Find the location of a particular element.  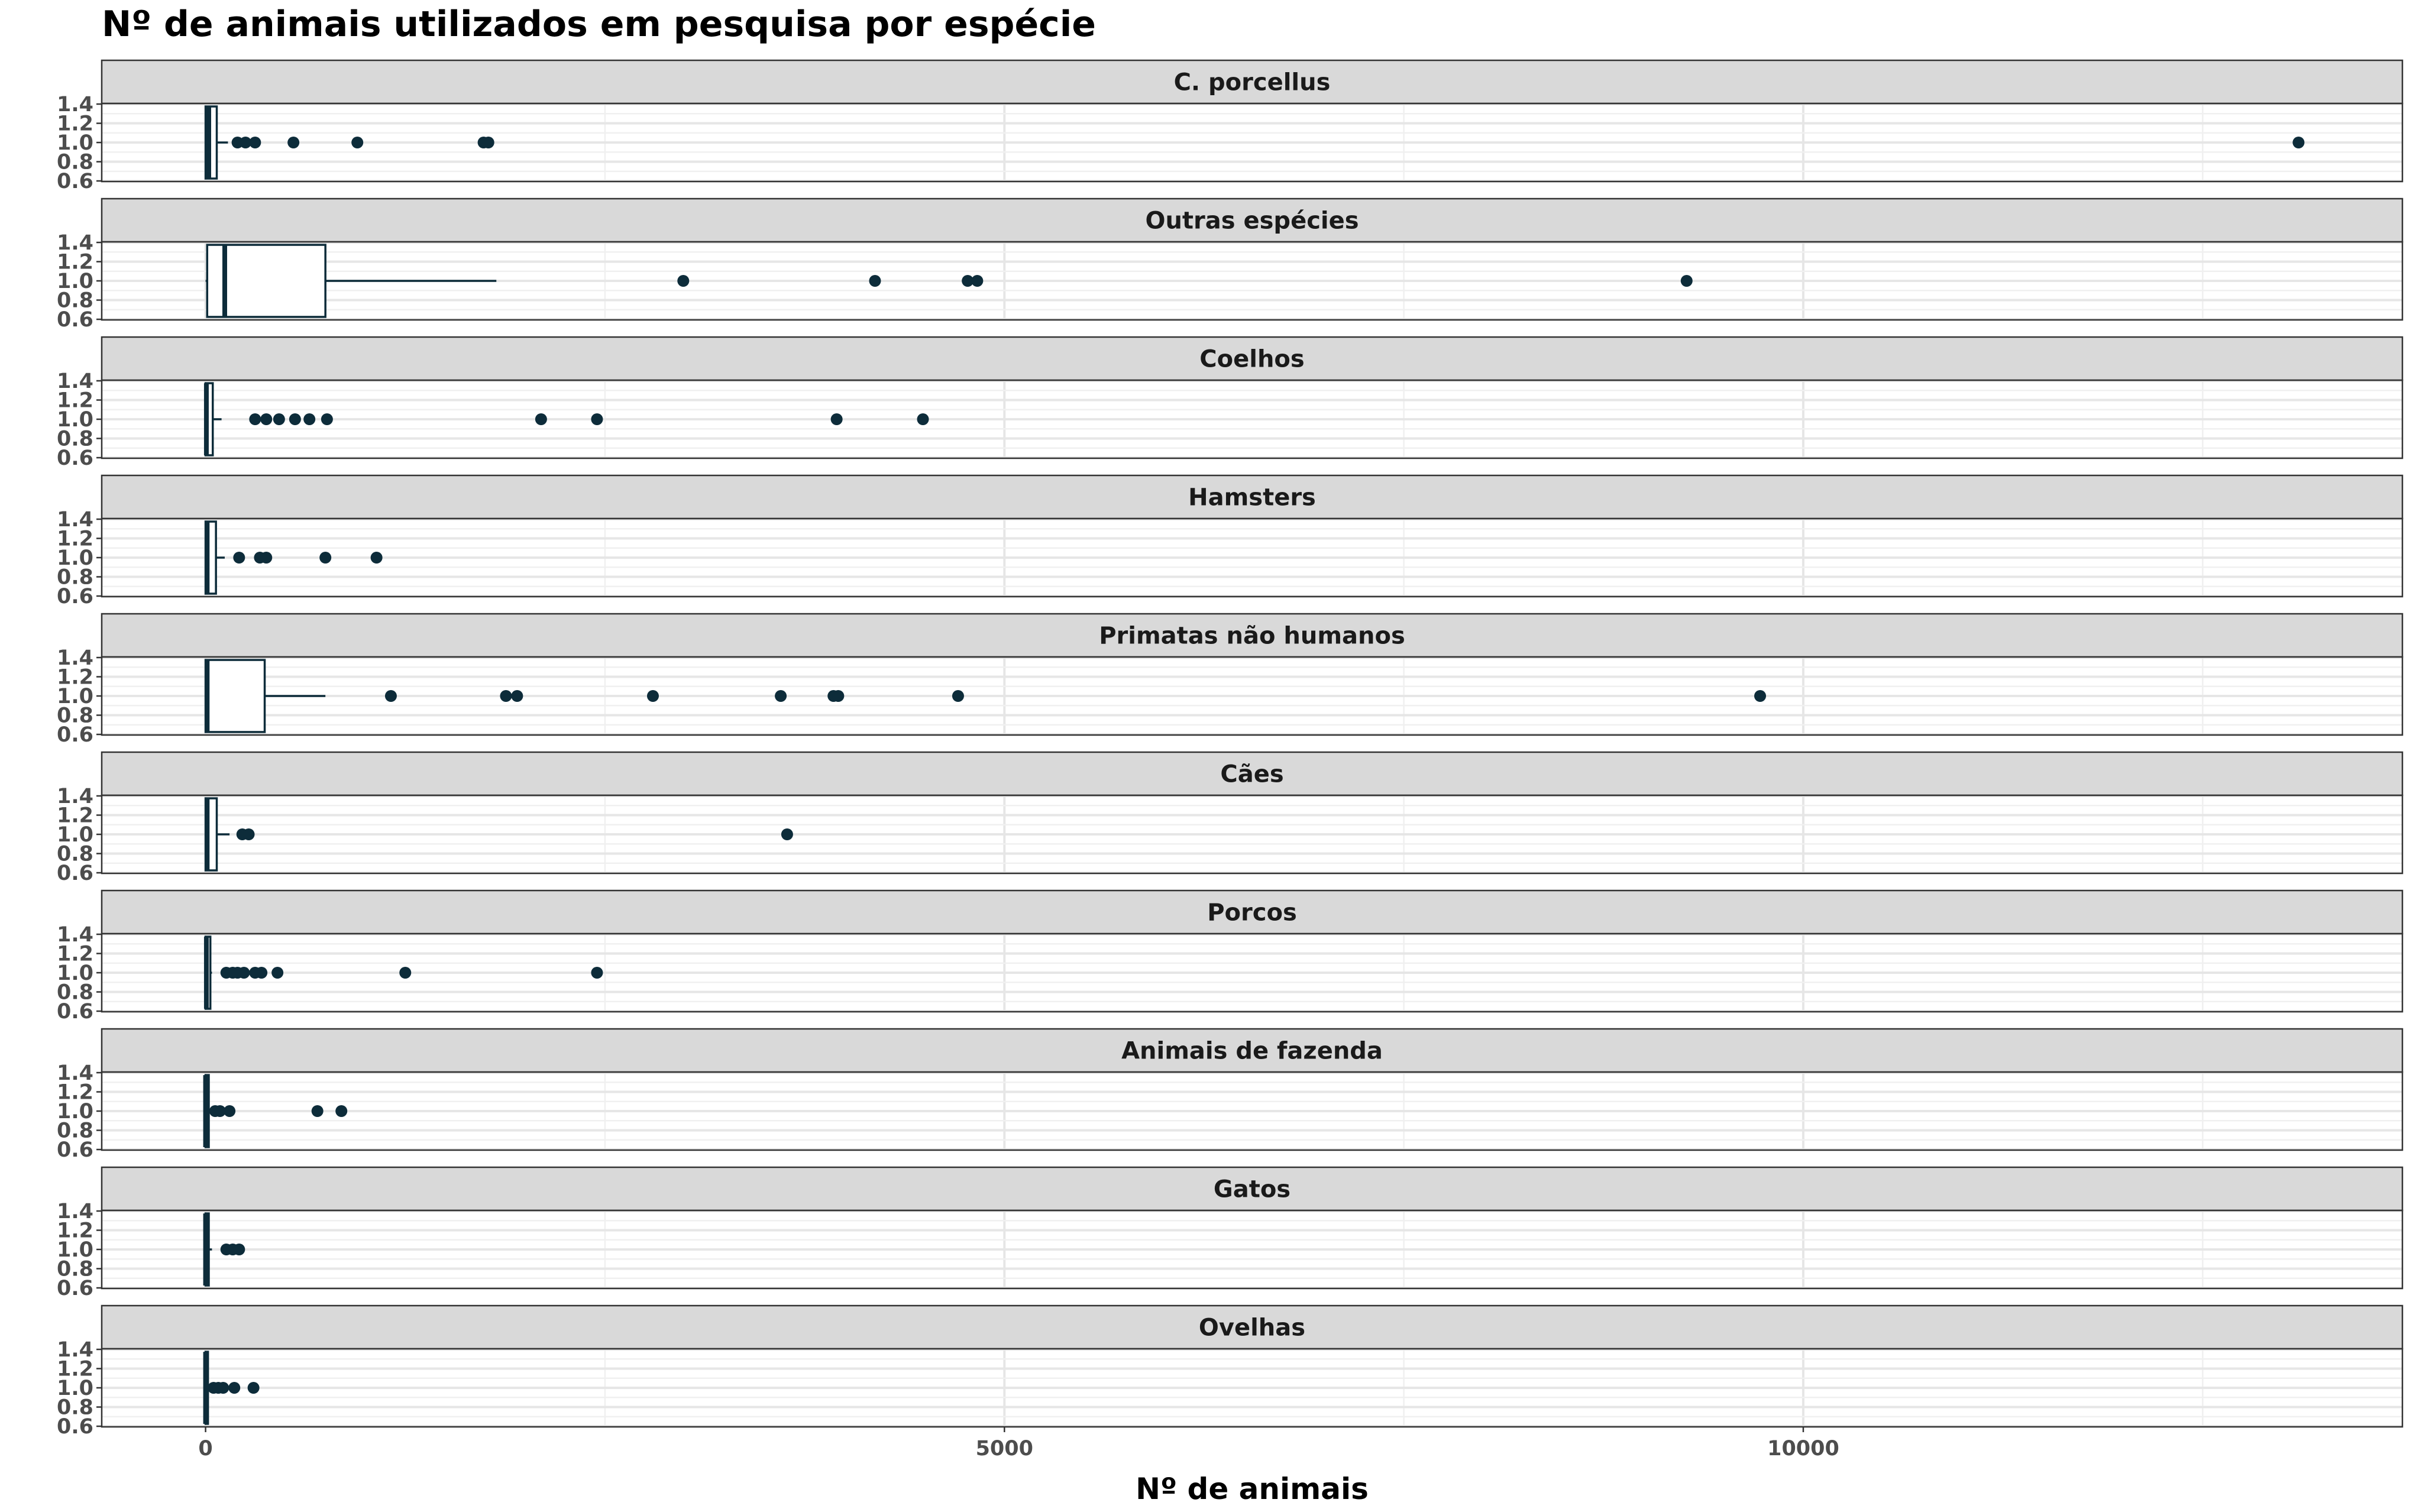

facet-panel: Animais de fazenda 0.60.81.01.21.4 is located at coordinates (1230, 1095).